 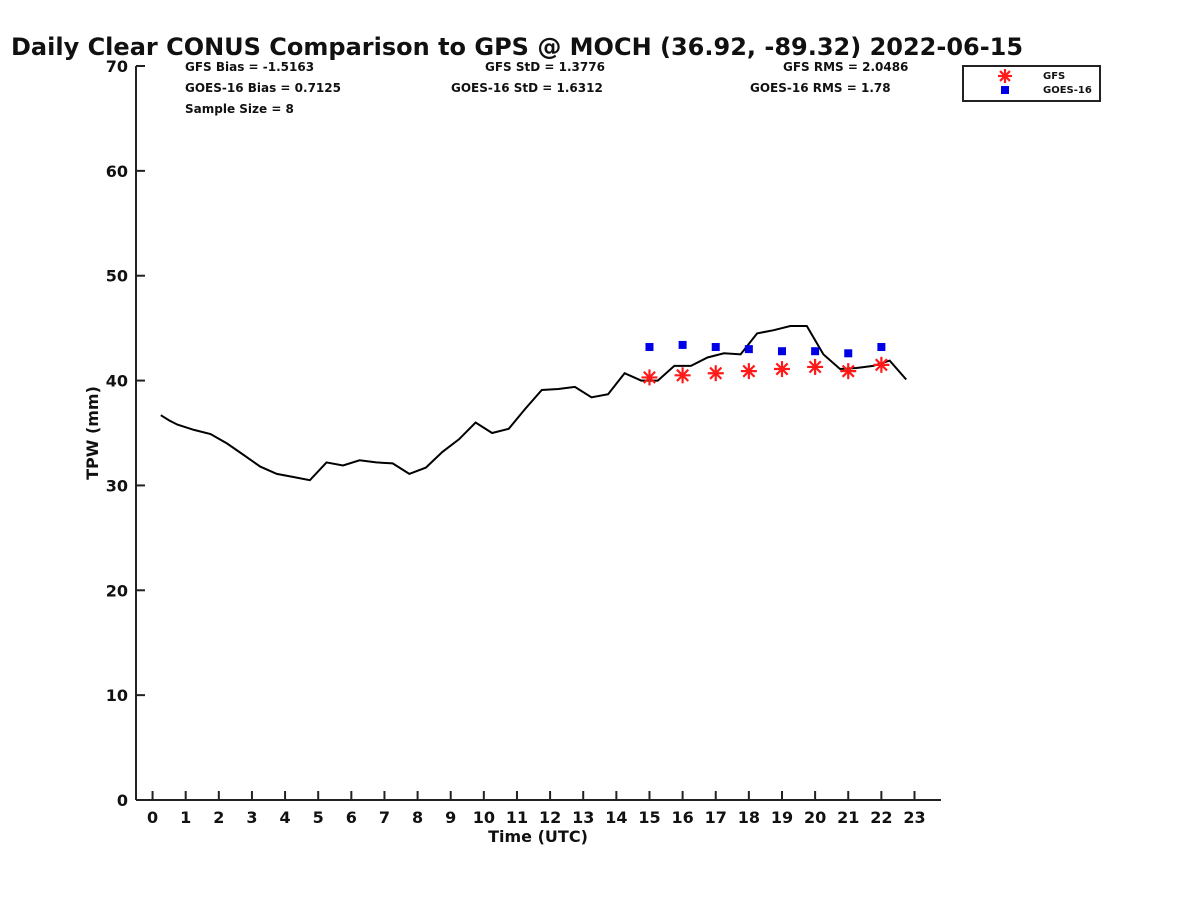 I want to click on x-tick-label: 19, so click(x=782, y=817).